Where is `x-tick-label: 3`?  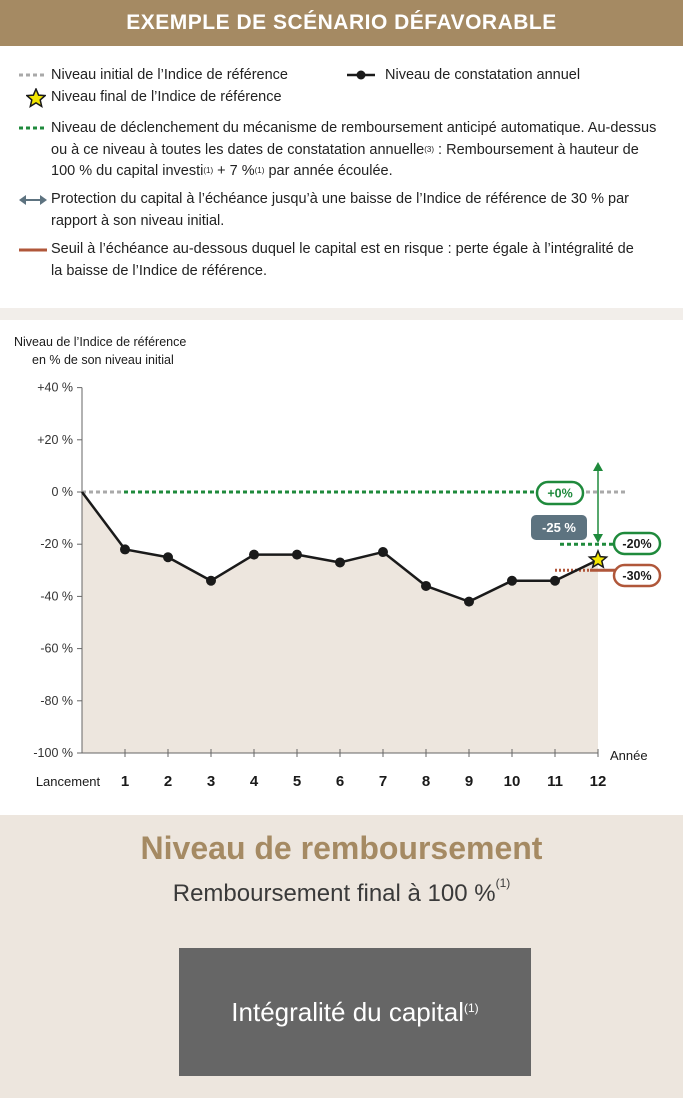 x-tick-label: 3 is located at coordinates (211, 781).